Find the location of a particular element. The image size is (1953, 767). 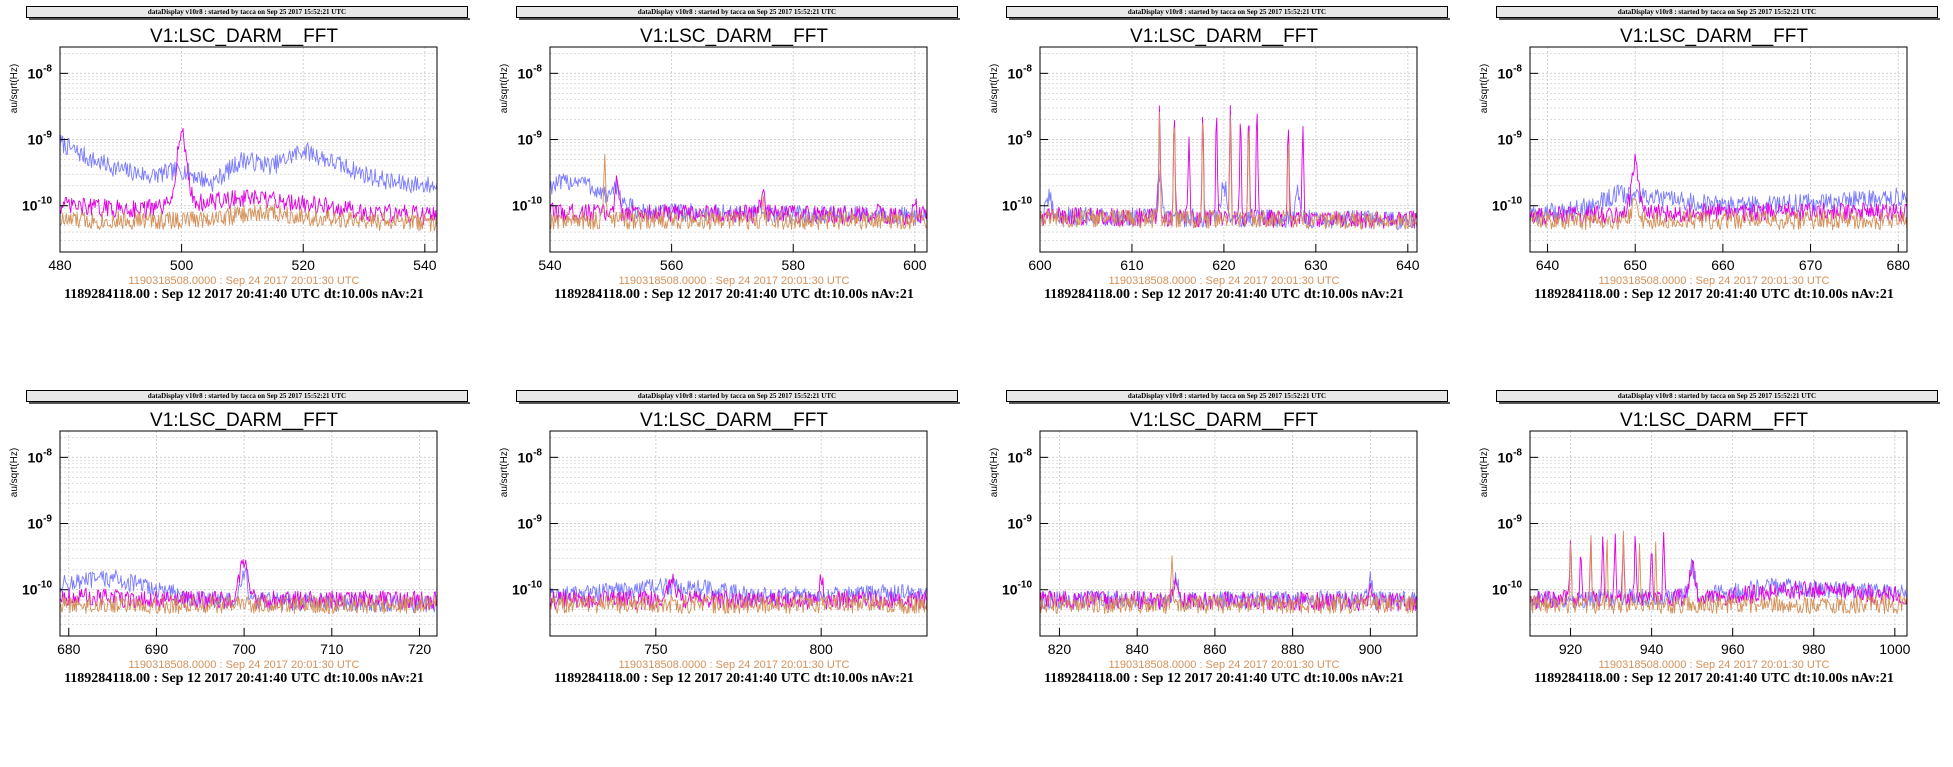

plot-area: 750 800 10⁻⁸ 10⁻⁹ 10⁻¹⁰ is located at coordinates (720, 543).